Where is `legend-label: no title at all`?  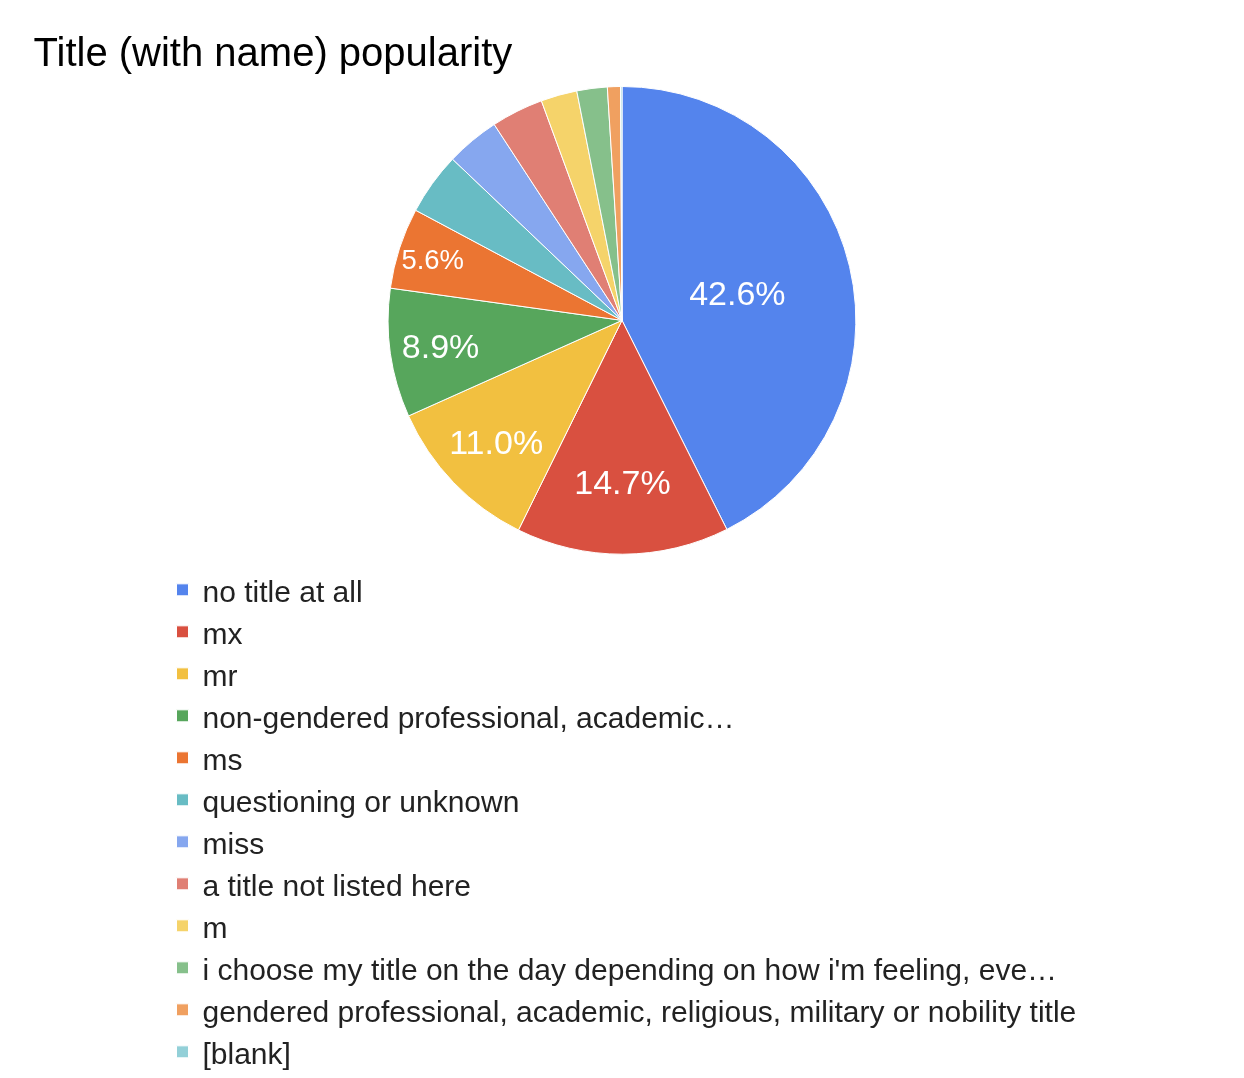
legend-label: no title at all is located at coordinates (282, 591).